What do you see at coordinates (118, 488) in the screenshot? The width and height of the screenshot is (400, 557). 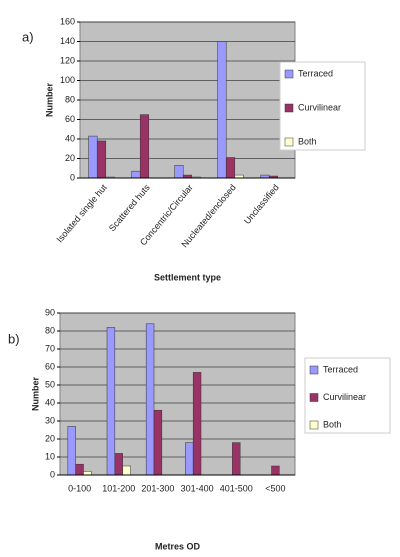 I see `x-tick-label: 101-200` at bounding box center [118, 488].